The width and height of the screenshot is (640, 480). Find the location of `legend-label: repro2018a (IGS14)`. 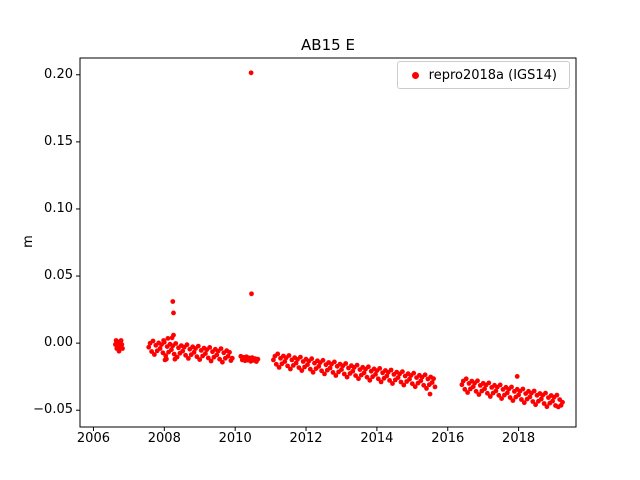

legend-label: repro2018a (IGS14) is located at coordinates (492, 75).